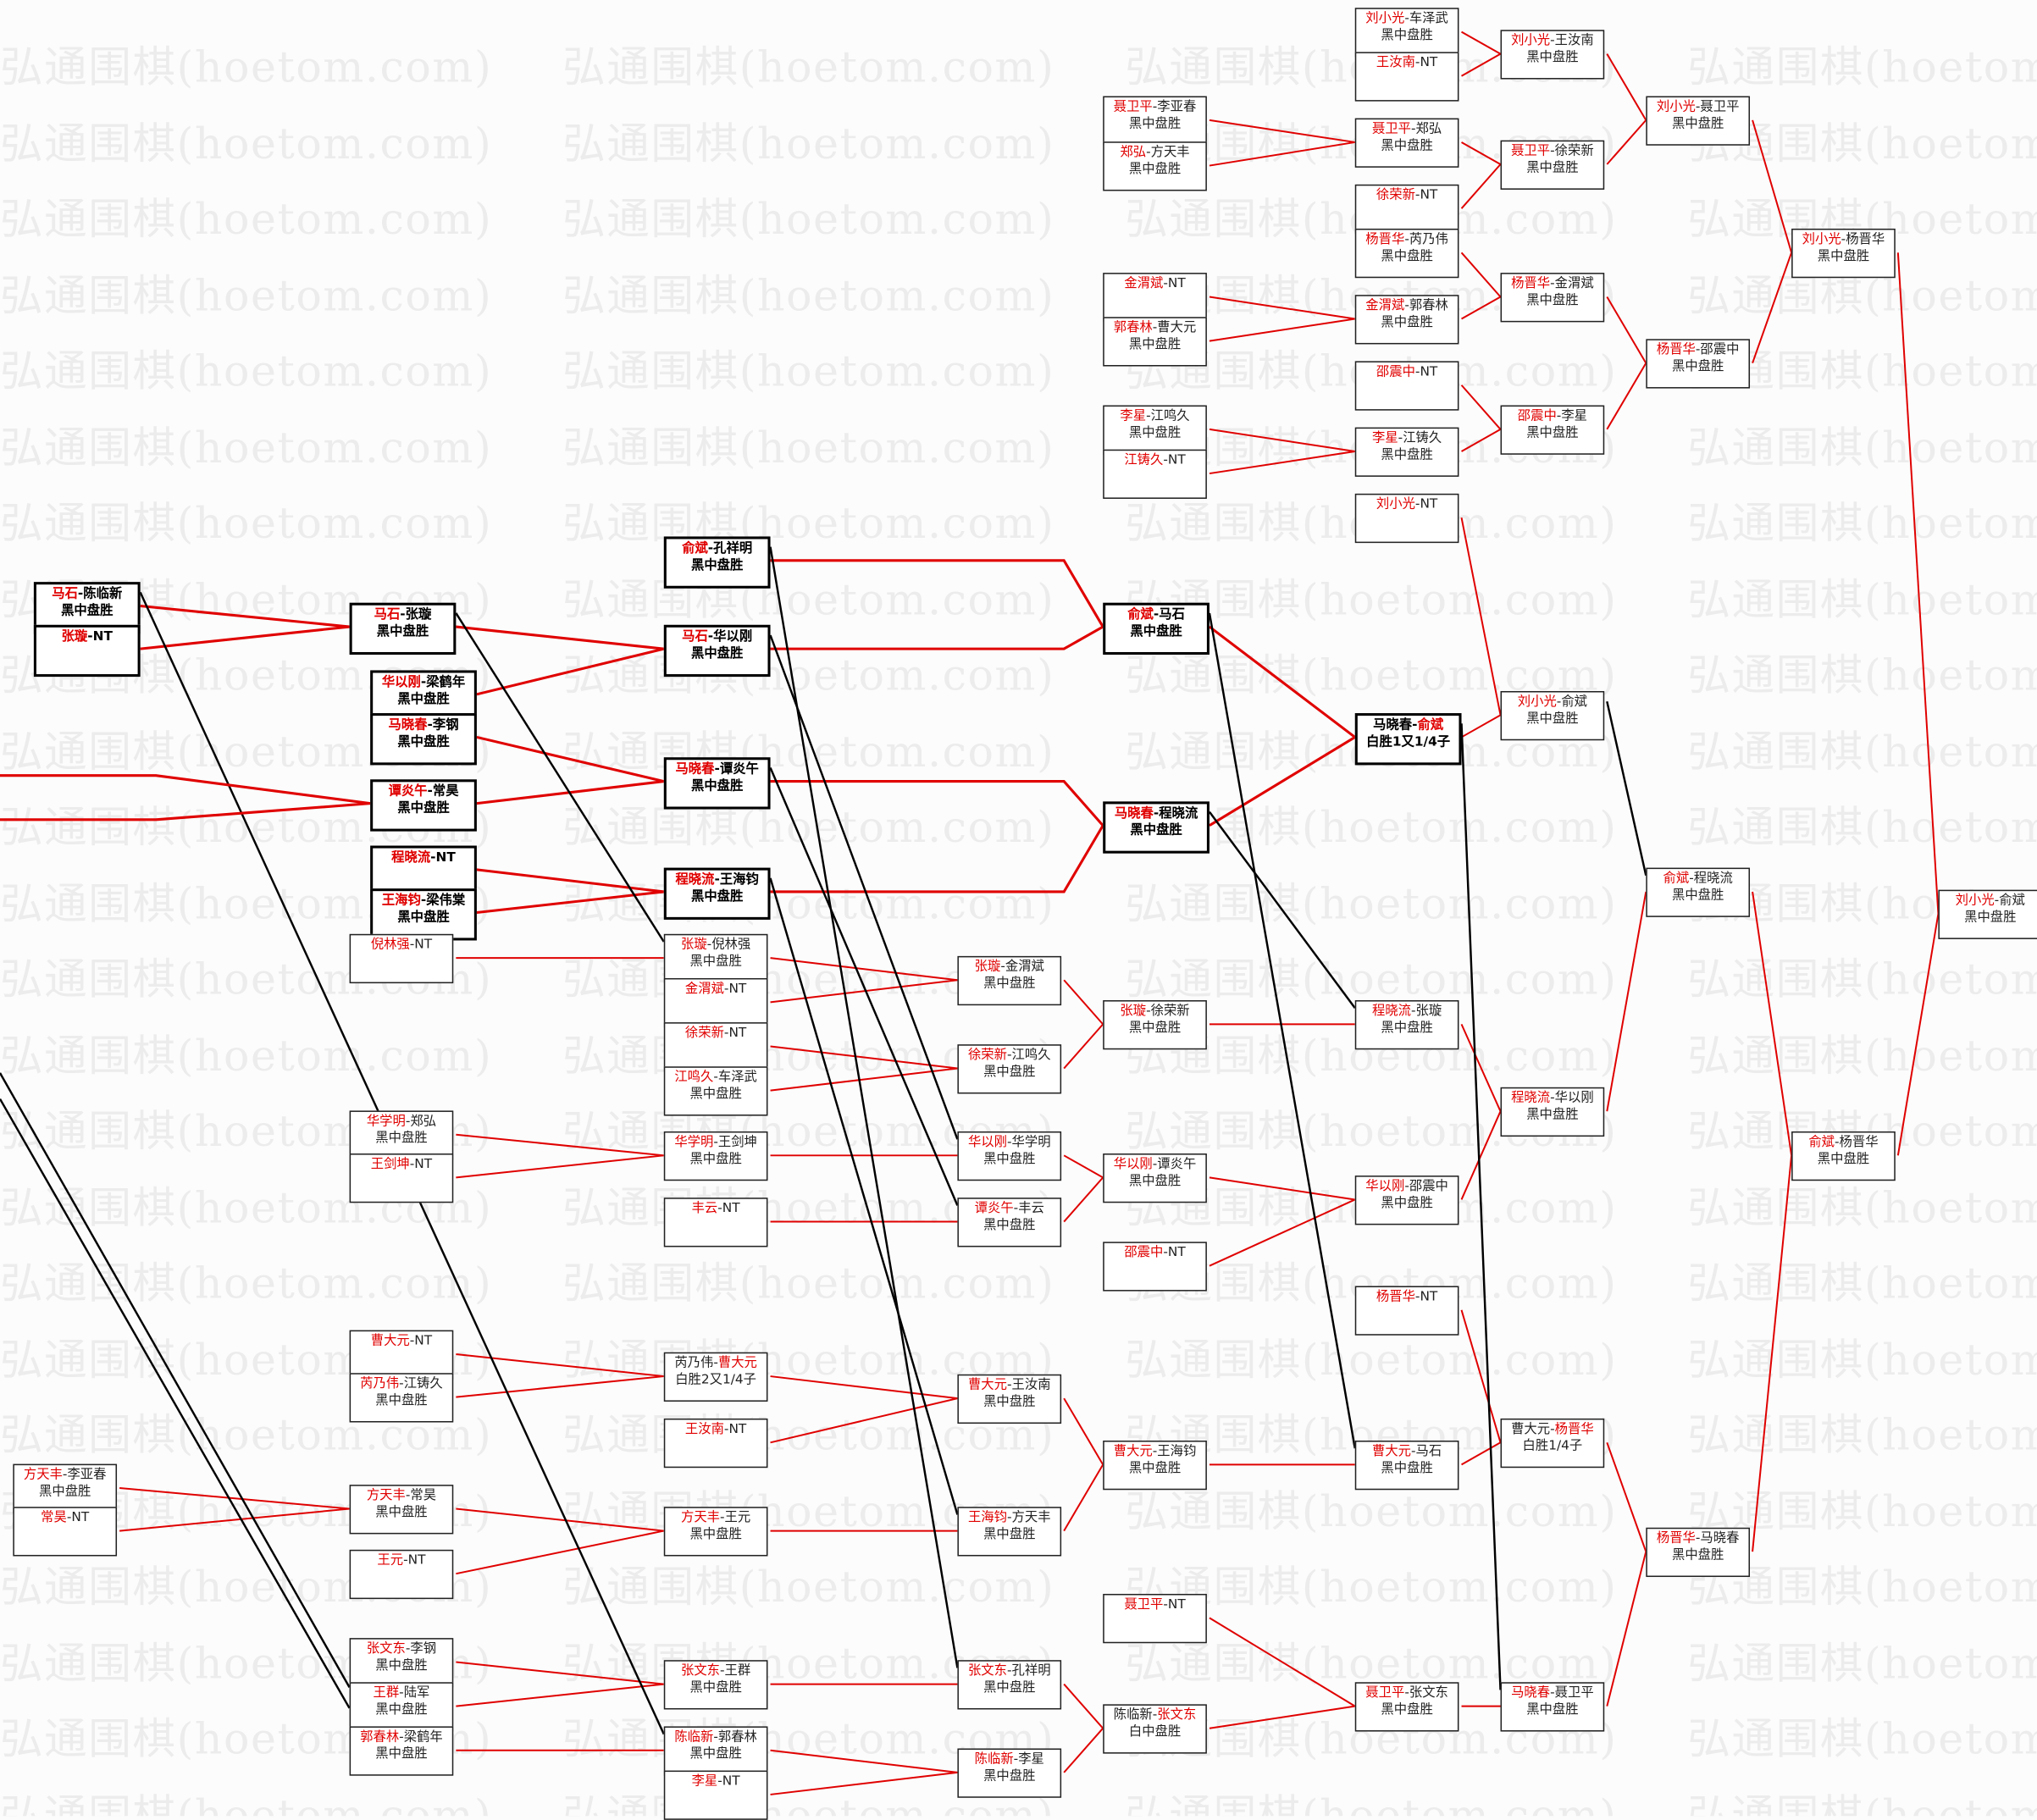 The width and height of the screenshot is (2037, 1820). Describe the element at coordinates (65, 1532) in the screenshot. I see `match-box: 常昊-NT` at that location.